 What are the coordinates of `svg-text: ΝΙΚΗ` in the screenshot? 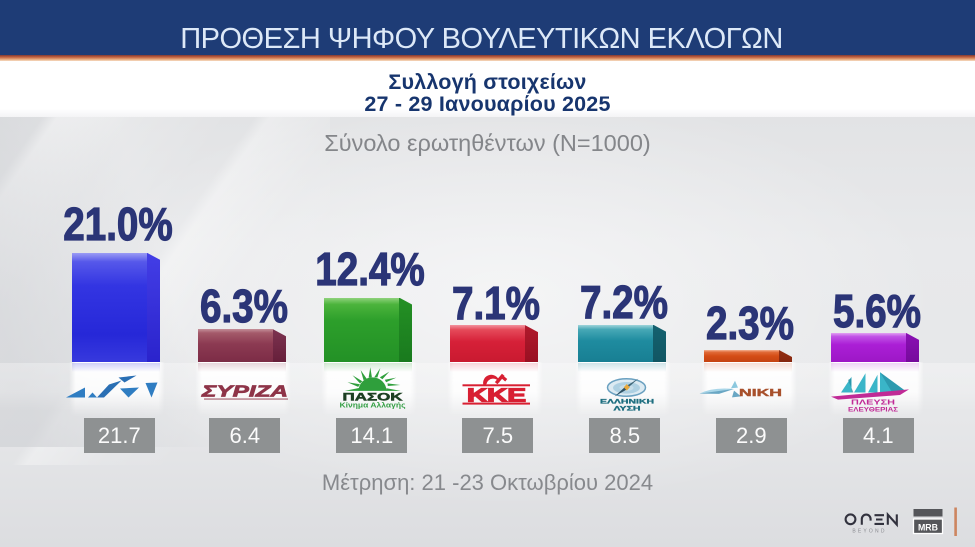 It's located at (760, 393).